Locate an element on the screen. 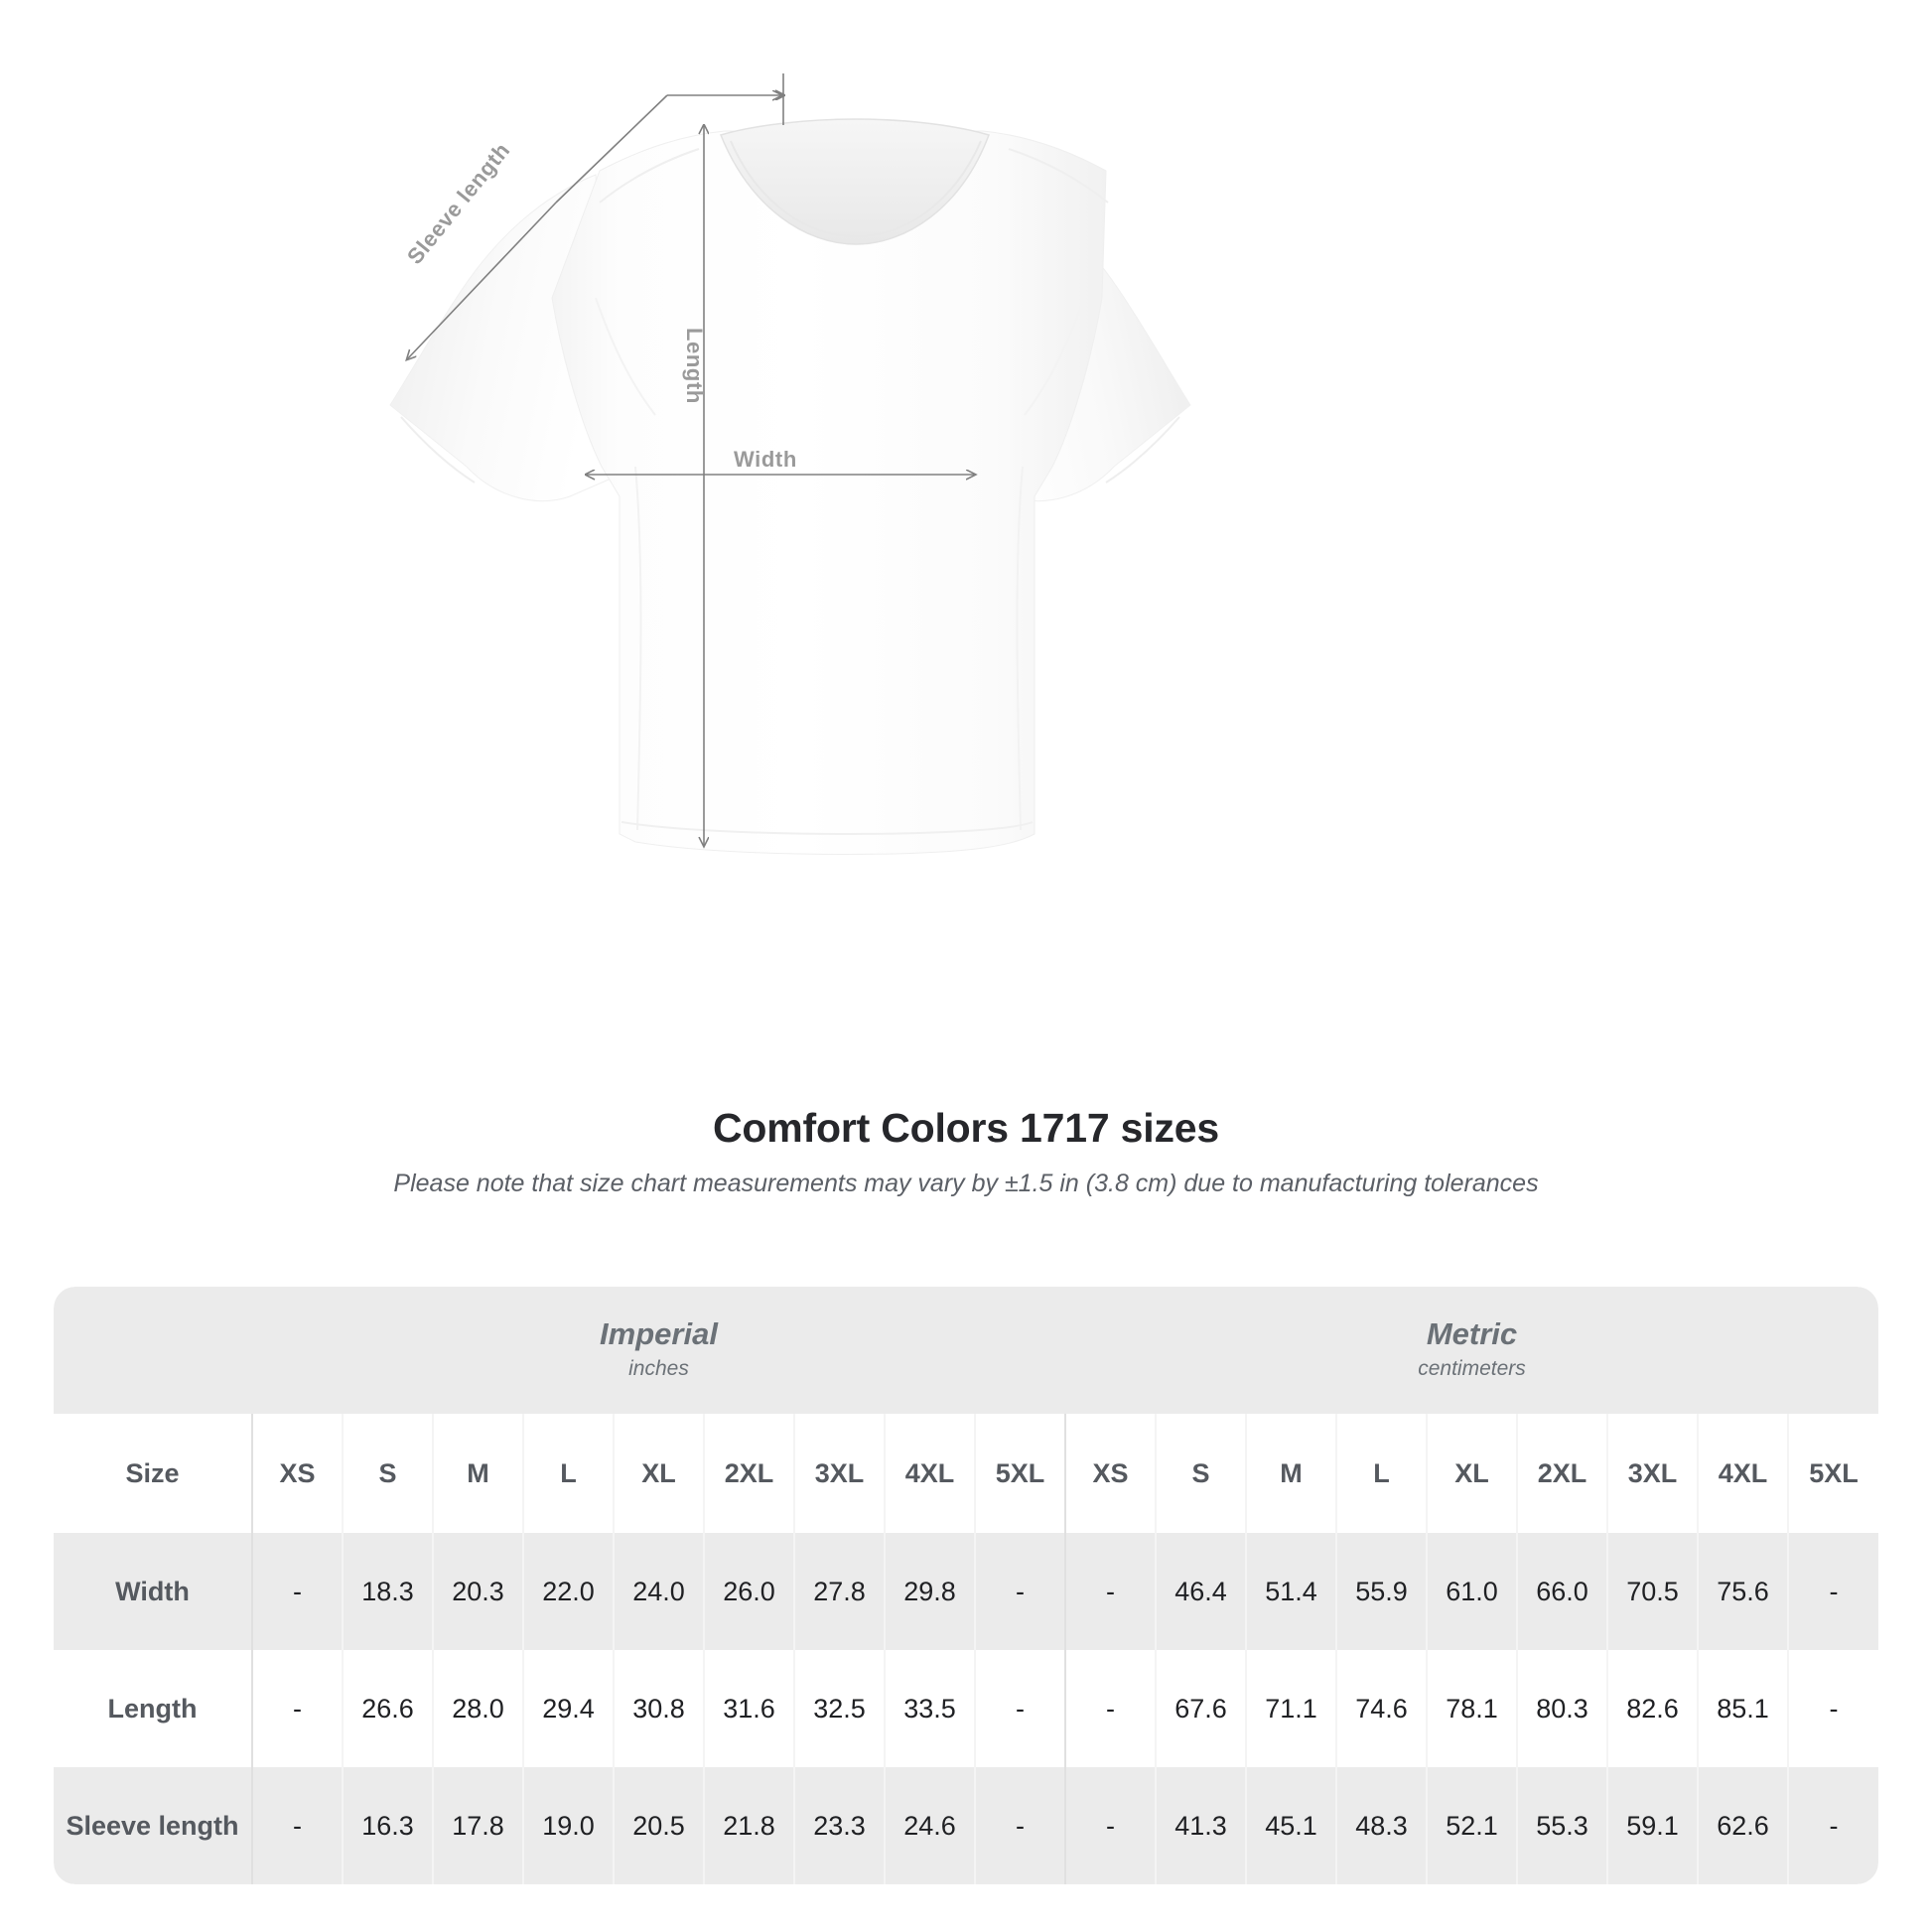  cell-sleeve-met-xs: - is located at coordinates (1110, 1825).